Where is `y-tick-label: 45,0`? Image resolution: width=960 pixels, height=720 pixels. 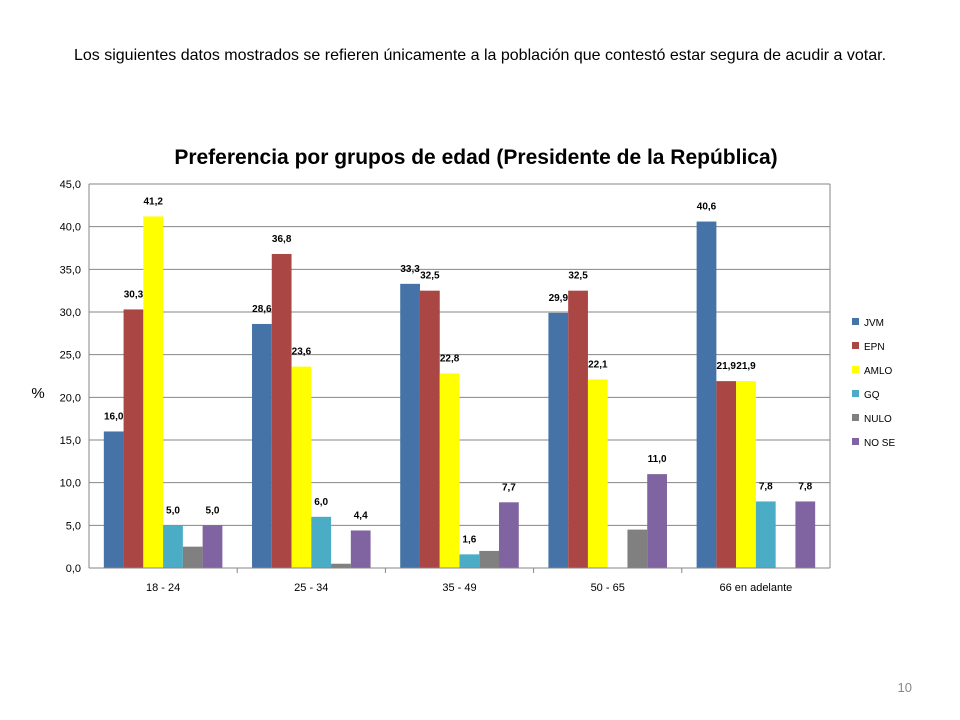 y-tick-label: 45,0 is located at coordinates (70, 185).